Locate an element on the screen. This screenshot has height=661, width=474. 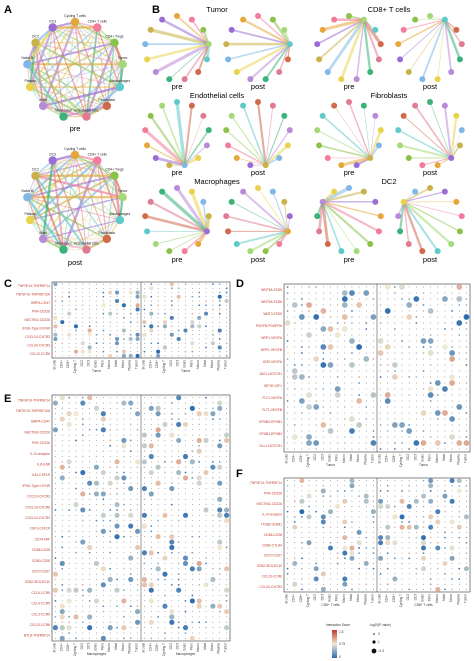
column-label: CD4+ is located at coordinates (387, 598).